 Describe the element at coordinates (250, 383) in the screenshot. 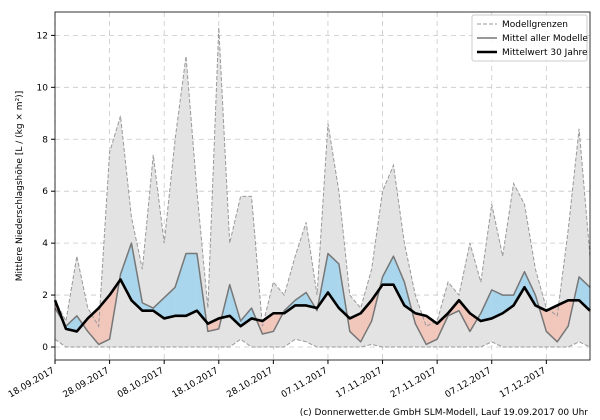

I see `x-tick-label: 28.10.2017` at that location.